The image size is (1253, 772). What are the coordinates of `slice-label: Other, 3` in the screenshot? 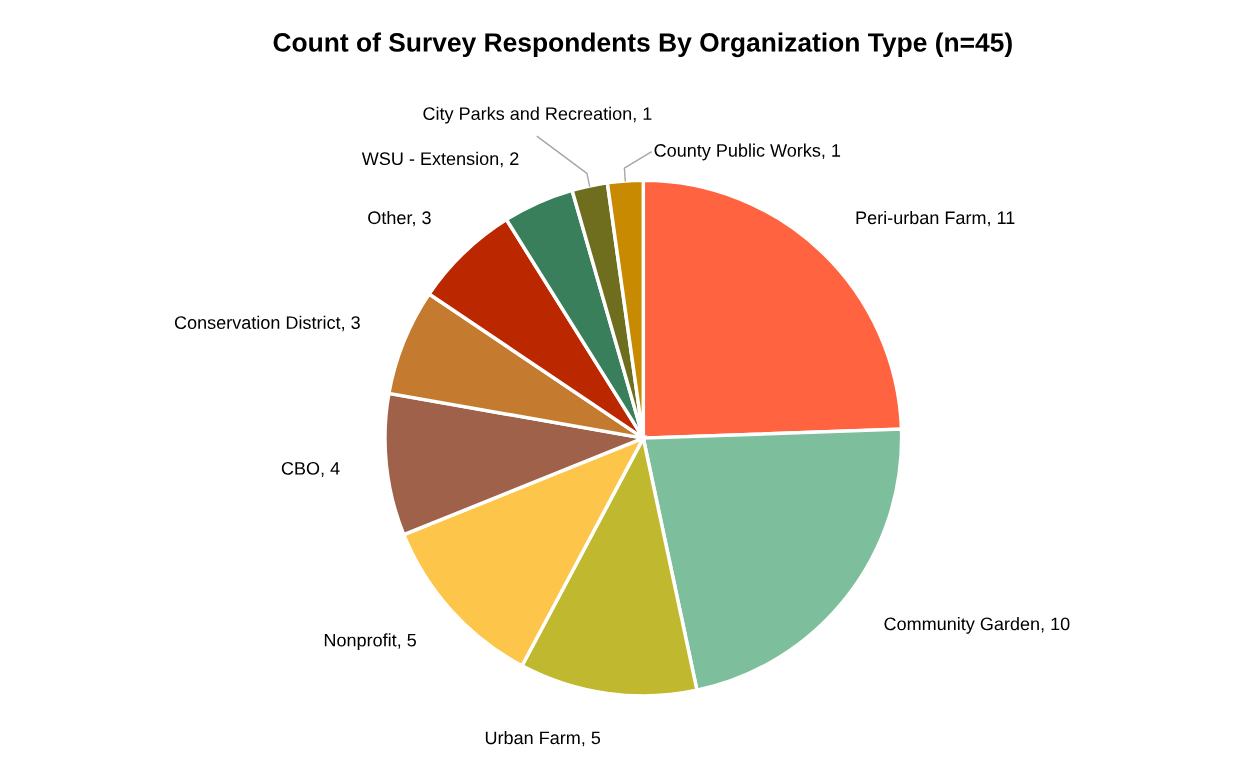 It's located at (399, 218).